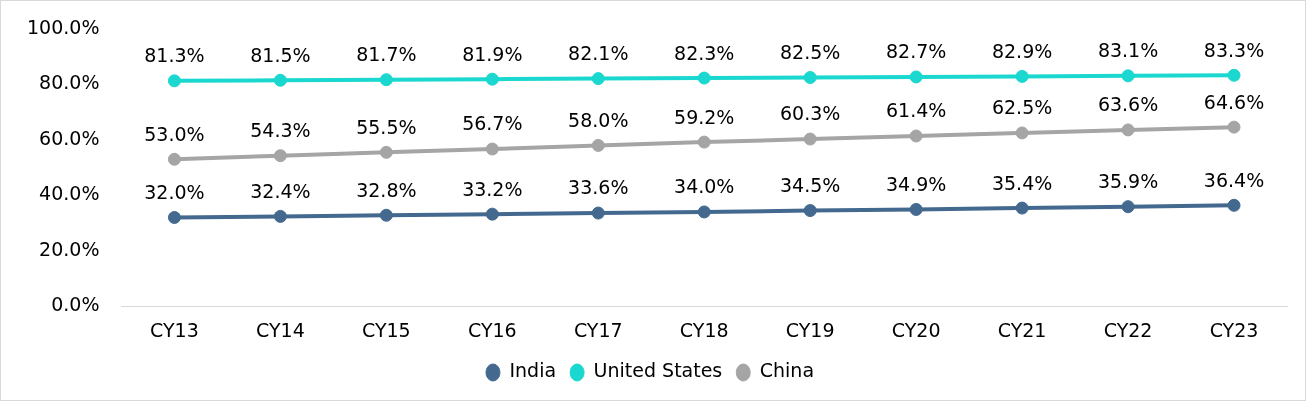 The height and width of the screenshot is (401, 1306). Describe the element at coordinates (75, 304) in the screenshot. I see `y-tick-label: 0.0%` at that location.